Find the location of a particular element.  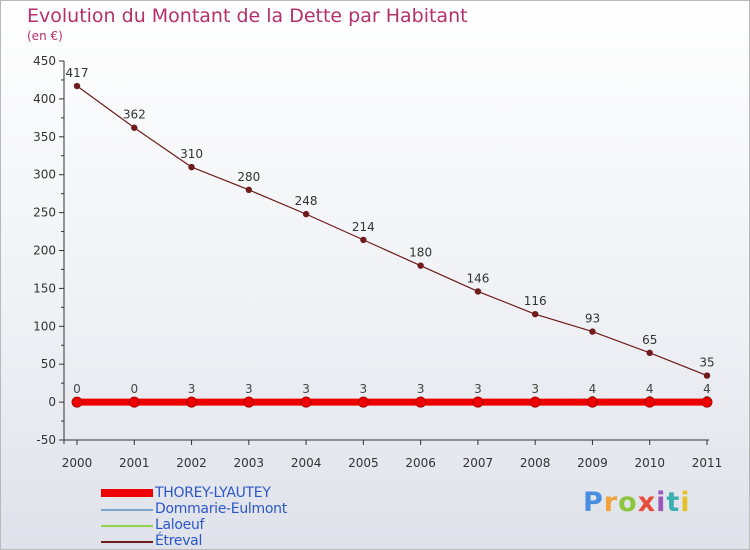

x-tick-label: 2001 is located at coordinates (134, 463).